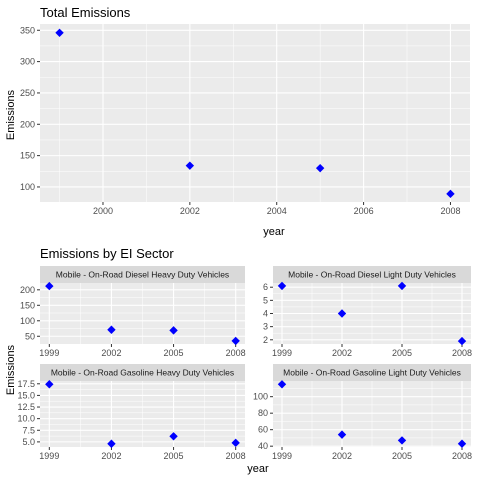 The height and width of the screenshot is (480, 480). Describe the element at coordinates (27, 124) in the screenshot. I see `total-ytick-label: 200` at that location.